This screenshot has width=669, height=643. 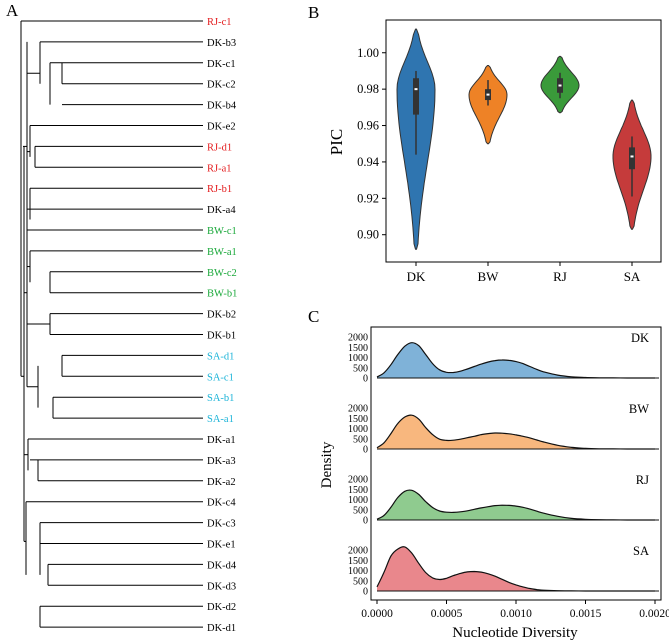 What do you see at coordinates (221, 628) in the screenshot?
I see `dendrogram-leaf-label: DK-d1` at bounding box center [221, 628].